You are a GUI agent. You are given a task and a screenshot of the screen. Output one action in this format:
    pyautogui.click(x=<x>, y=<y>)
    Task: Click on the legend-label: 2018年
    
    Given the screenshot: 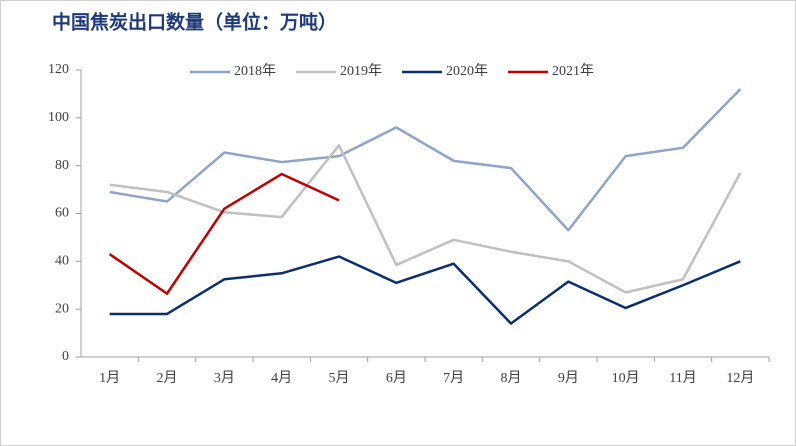 What is the action you would take?
    pyautogui.click(x=255, y=71)
    